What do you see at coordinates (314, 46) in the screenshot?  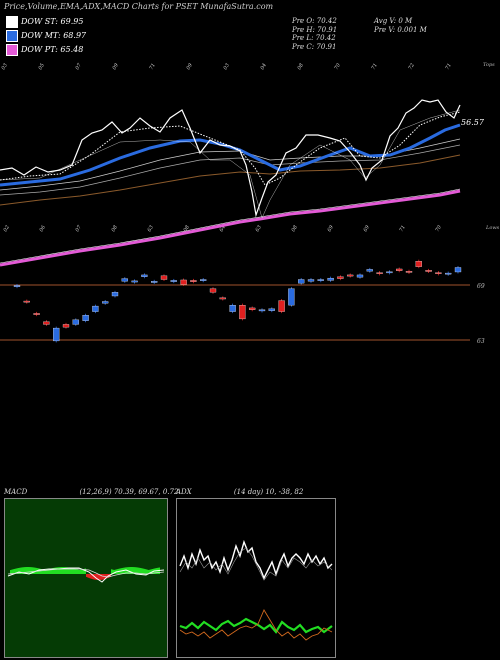 I see `info-close: Pre C: 70.91` at bounding box center [314, 46].